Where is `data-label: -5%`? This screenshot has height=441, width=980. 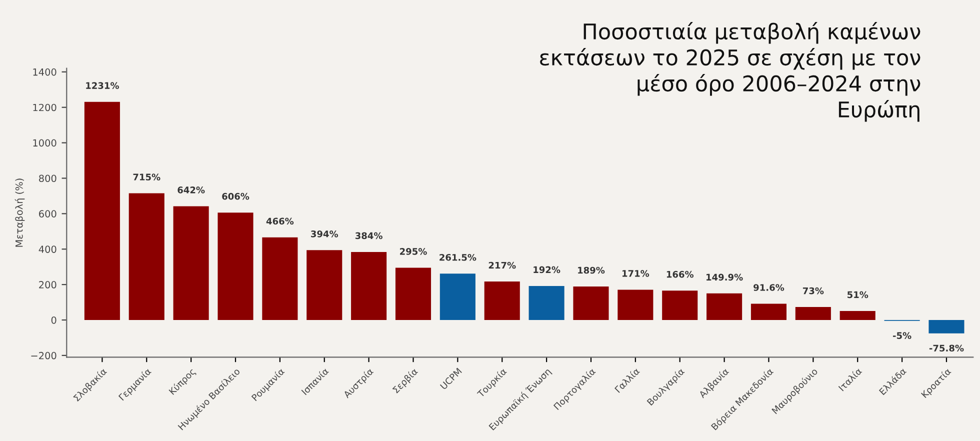
data-label: -5% is located at coordinates (902, 335).